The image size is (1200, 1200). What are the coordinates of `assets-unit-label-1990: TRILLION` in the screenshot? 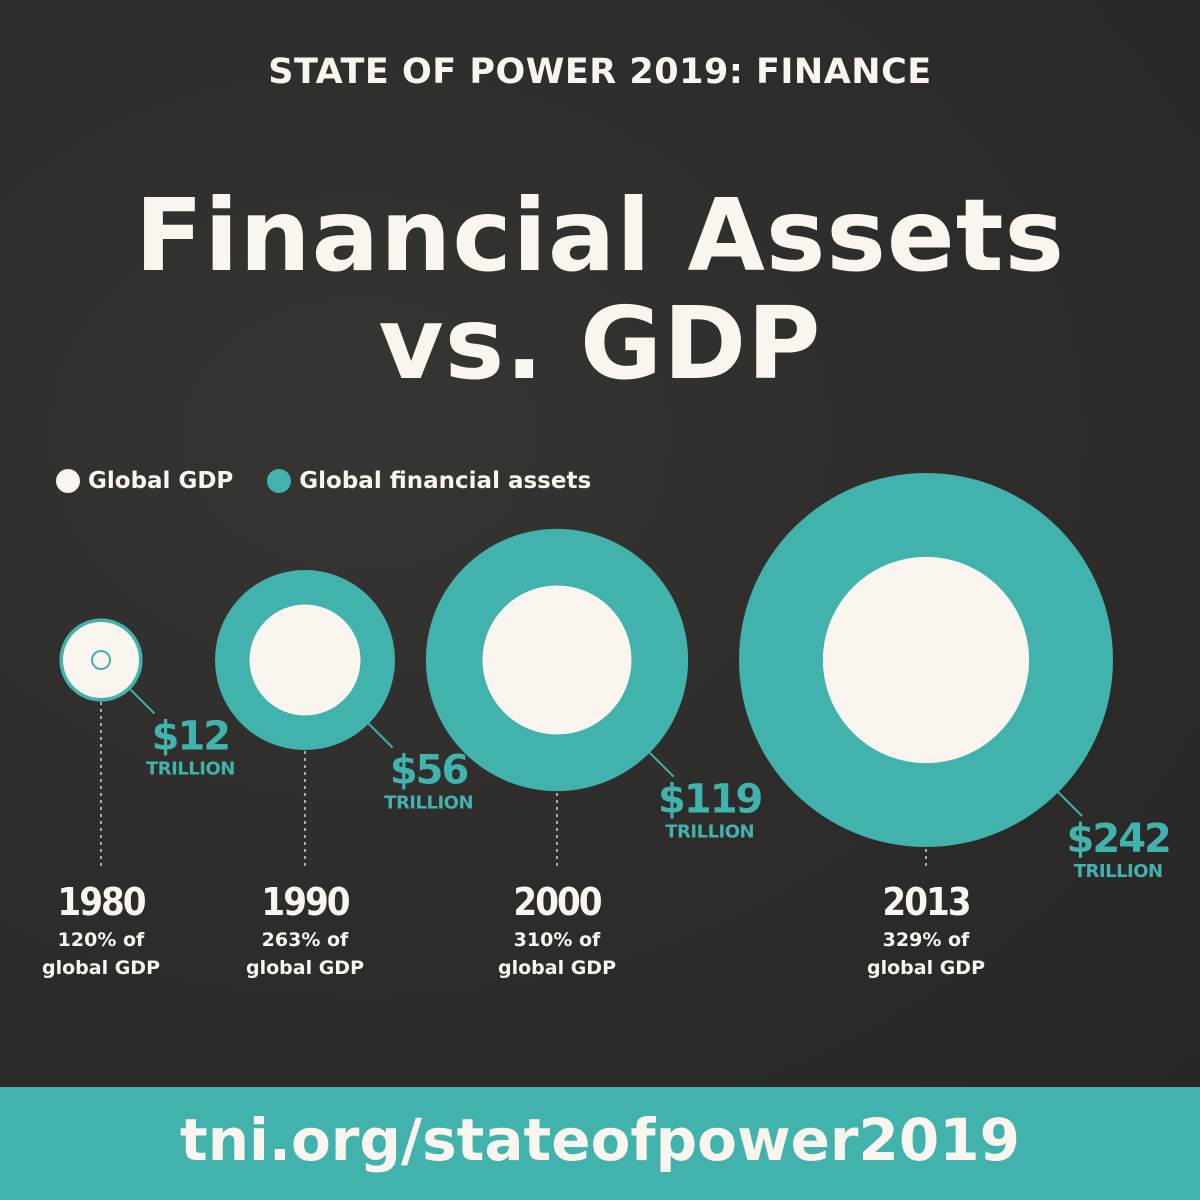 It's located at (428, 803).